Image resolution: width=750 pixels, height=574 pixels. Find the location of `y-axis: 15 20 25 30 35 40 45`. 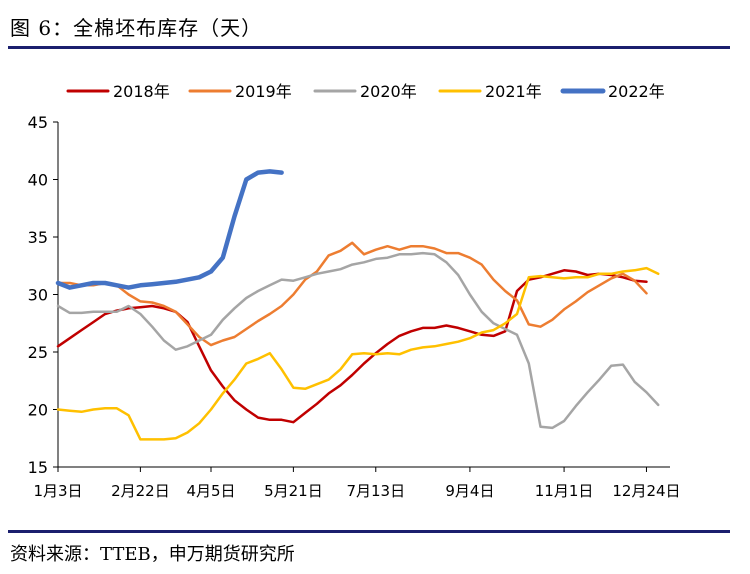

y-axis: 15 20 25 30 35 40 45 is located at coordinates (43, 295).